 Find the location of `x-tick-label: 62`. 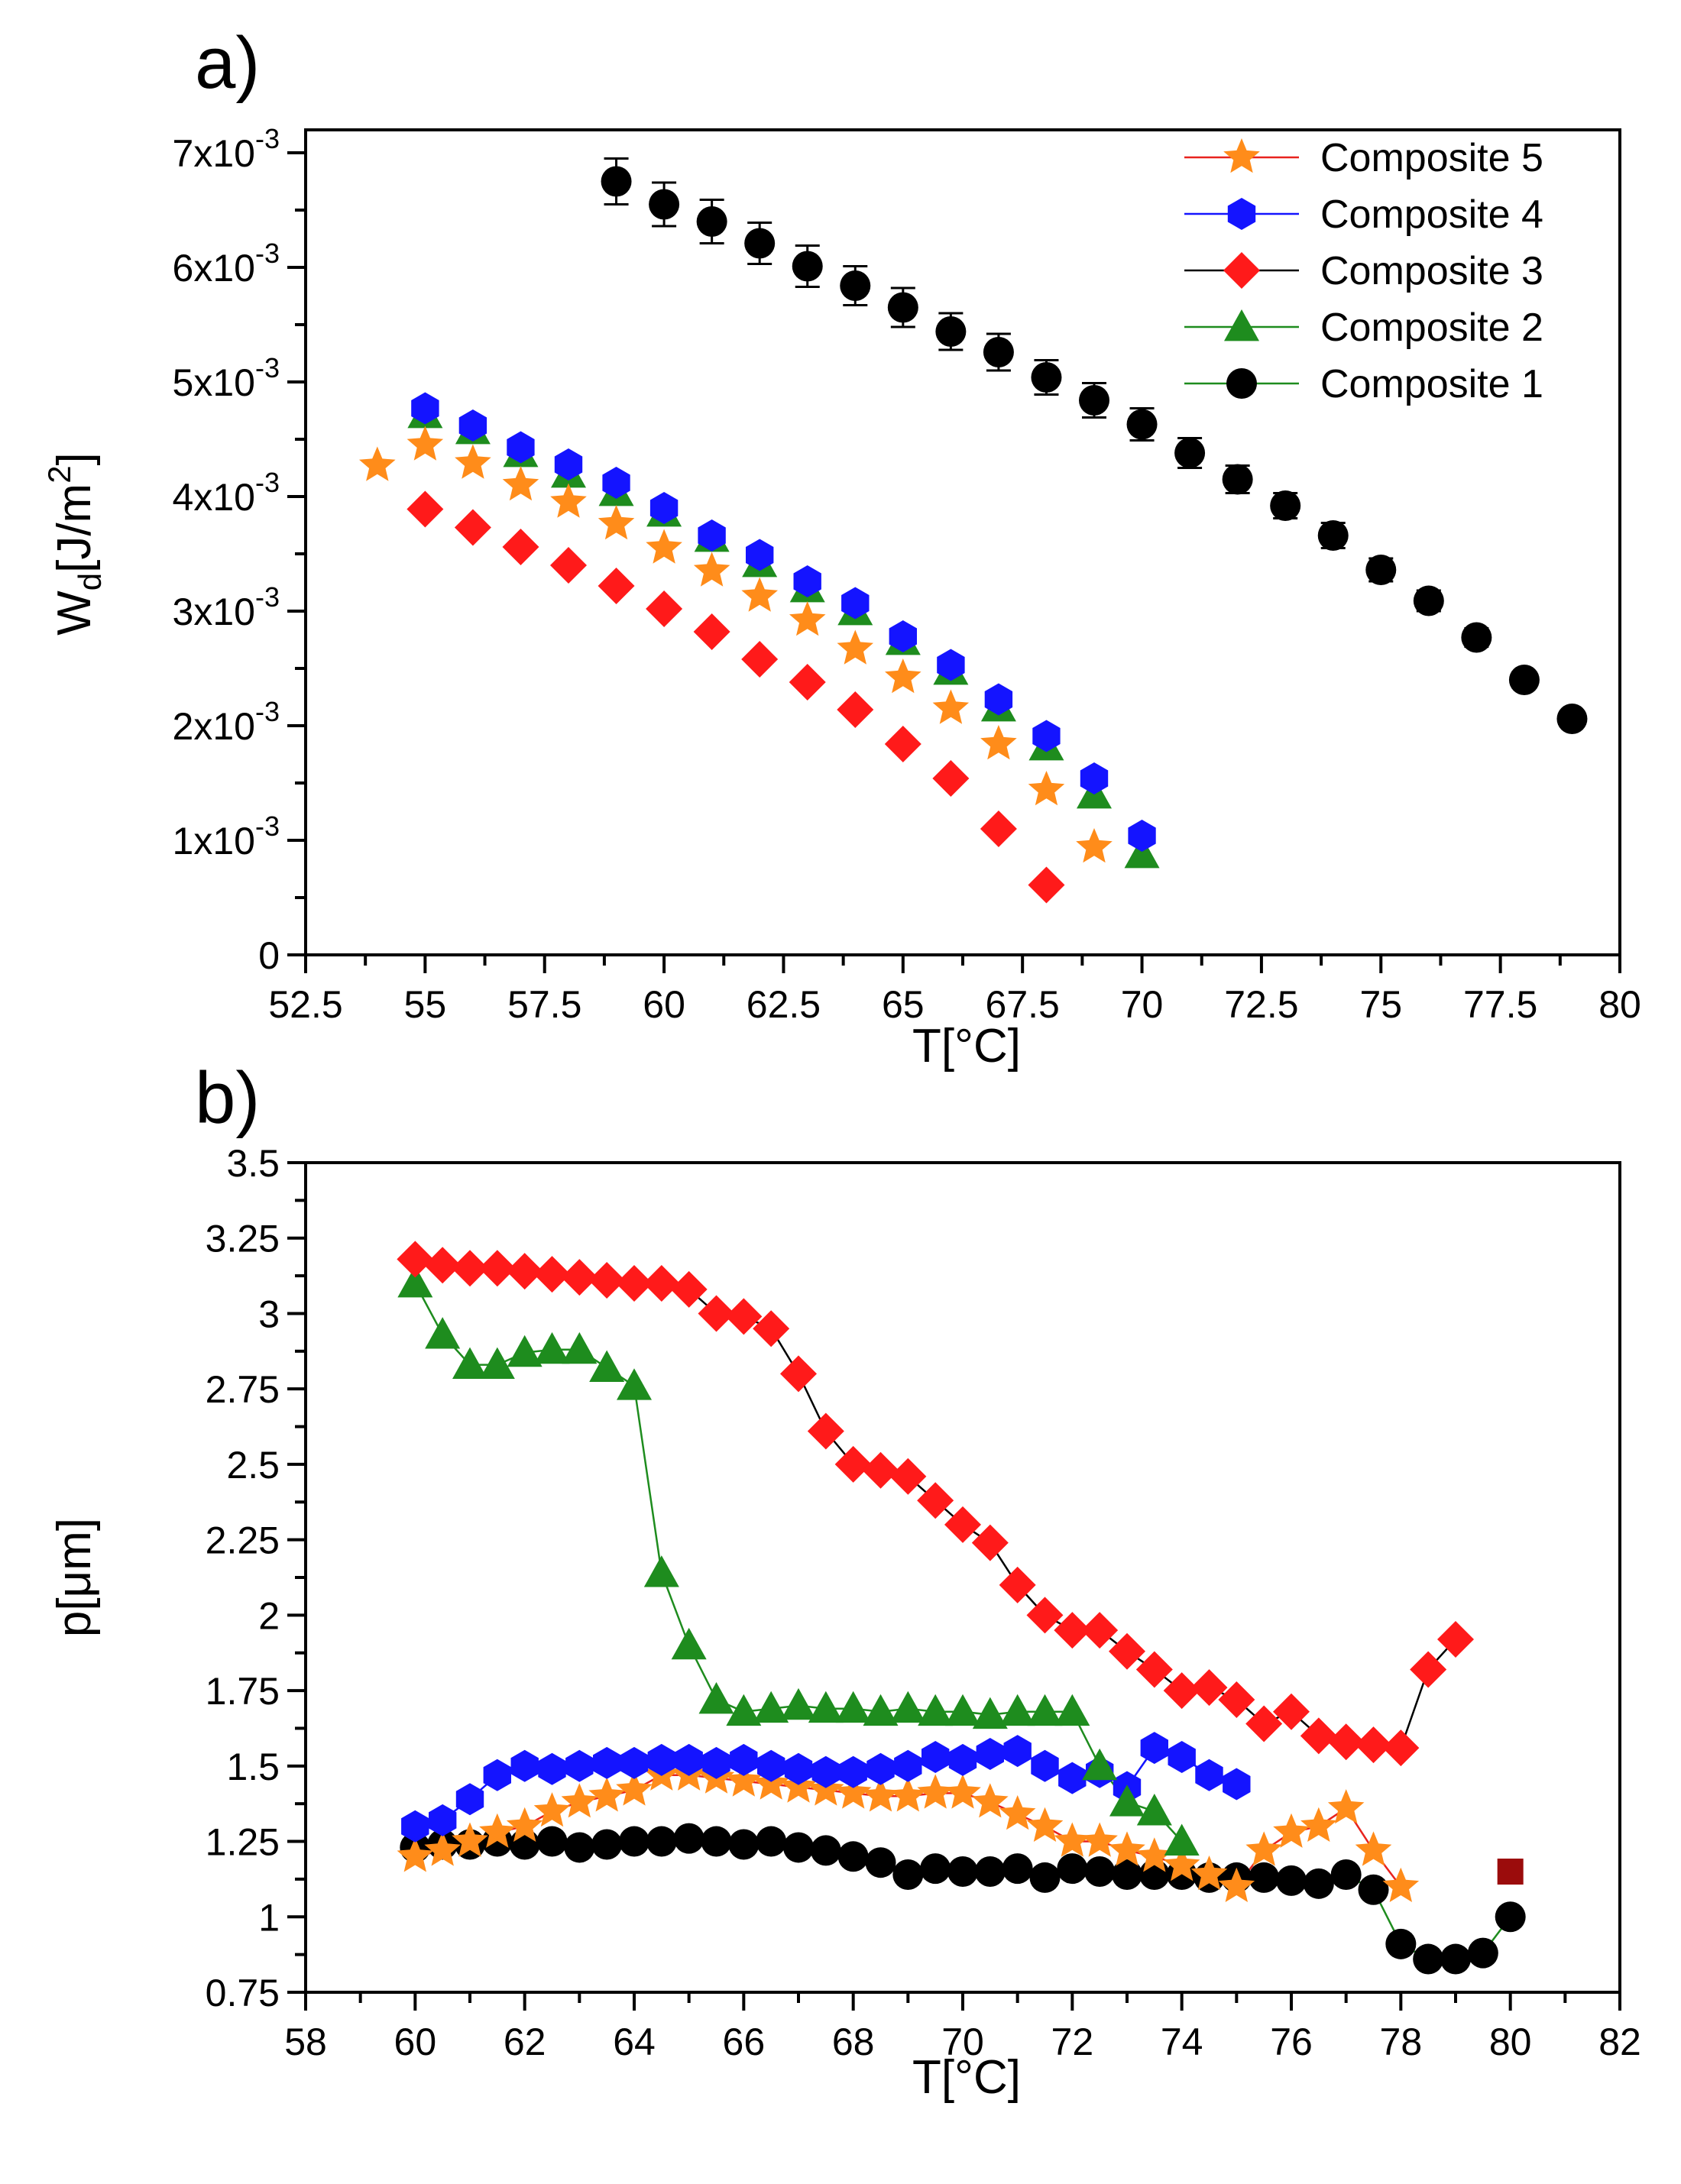

x-tick-label: 62 is located at coordinates (525, 2042).